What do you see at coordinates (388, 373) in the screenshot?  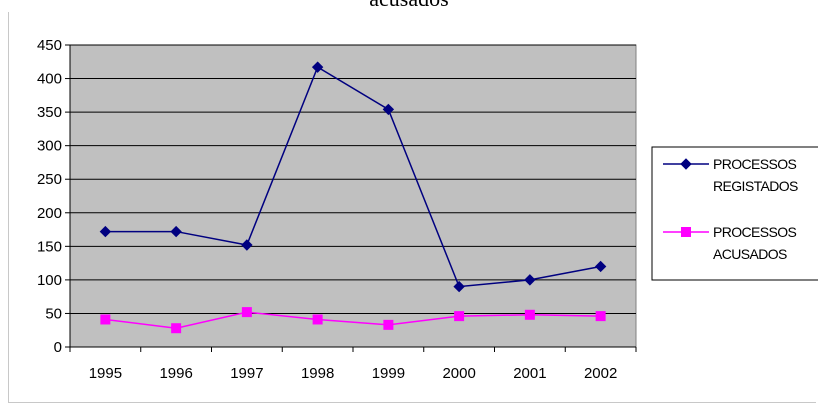 I see `x-tick-label: 1999` at bounding box center [388, 373].